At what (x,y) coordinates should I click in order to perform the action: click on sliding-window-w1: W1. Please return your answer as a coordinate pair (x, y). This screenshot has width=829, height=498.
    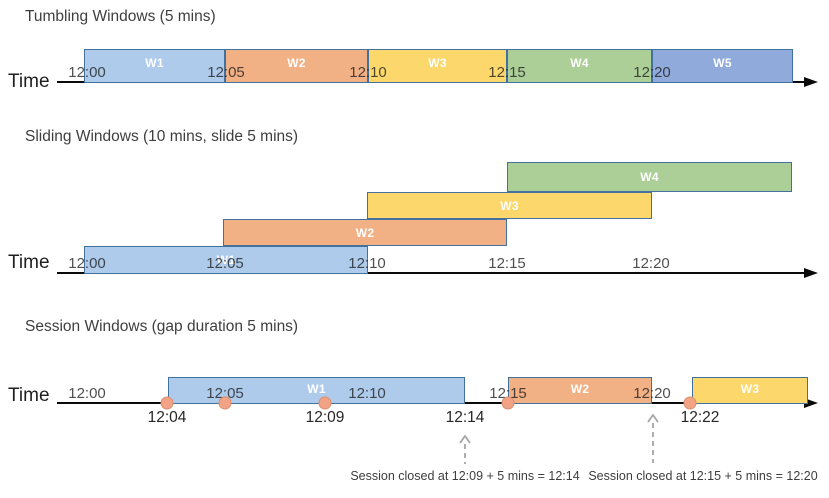
    Looking at the image, I should click on (226, 260).